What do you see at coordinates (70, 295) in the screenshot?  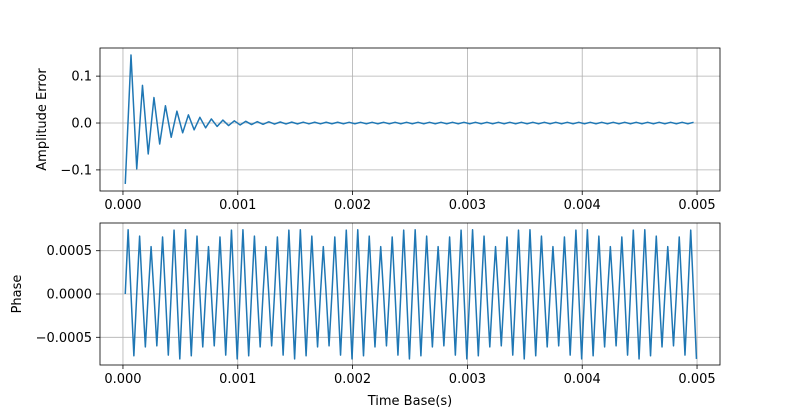 I see `y-tick-label: 0.0000` at bounding box center [70, 295].